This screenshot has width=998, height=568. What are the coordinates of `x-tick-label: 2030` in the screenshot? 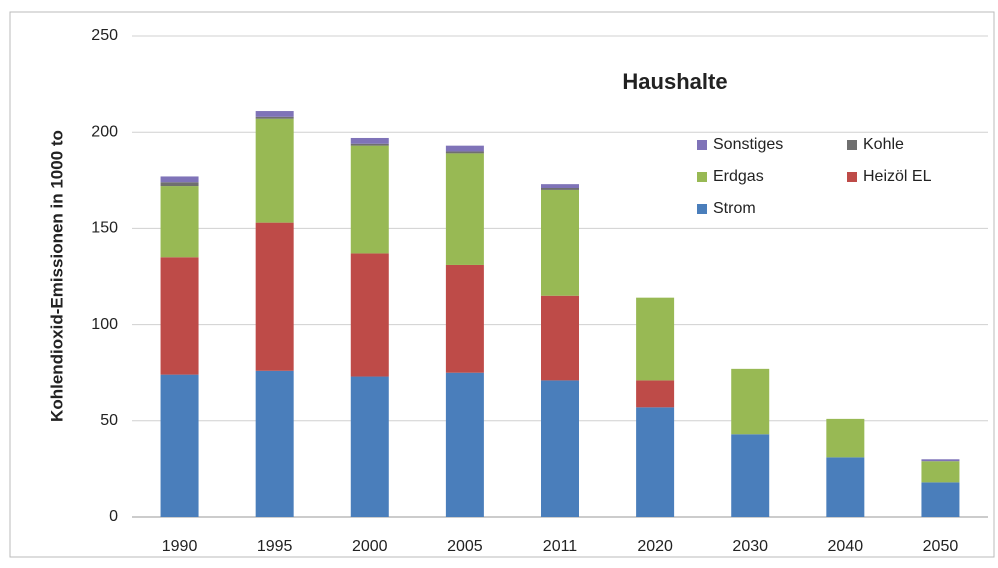 It's located at (750, 546).